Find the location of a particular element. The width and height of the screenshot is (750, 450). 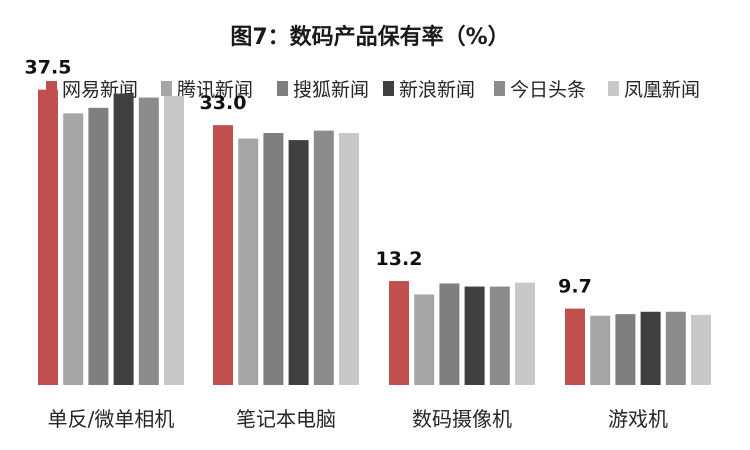

legend-label: 搜狐新闻 is located at coordinates (331, 90).